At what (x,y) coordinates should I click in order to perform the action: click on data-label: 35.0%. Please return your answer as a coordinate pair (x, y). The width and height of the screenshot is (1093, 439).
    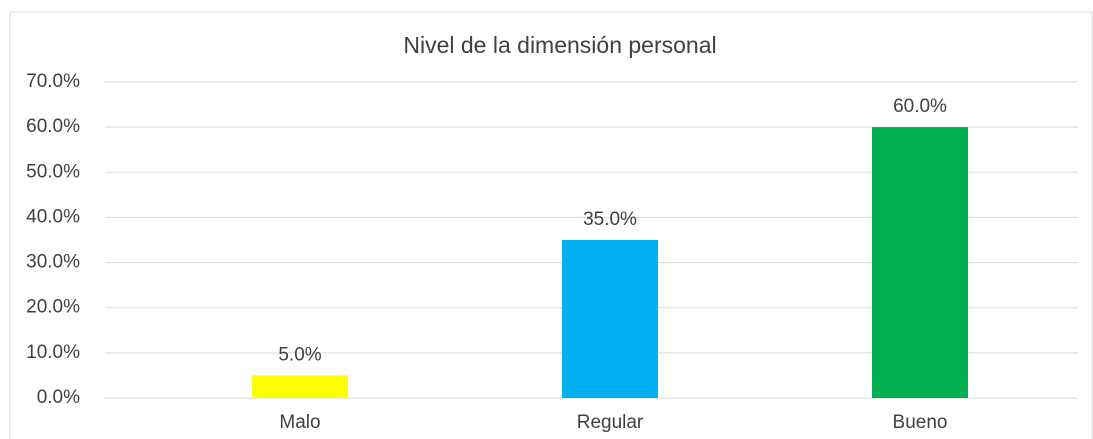
    Looking at the image, I should click on (610, 219).